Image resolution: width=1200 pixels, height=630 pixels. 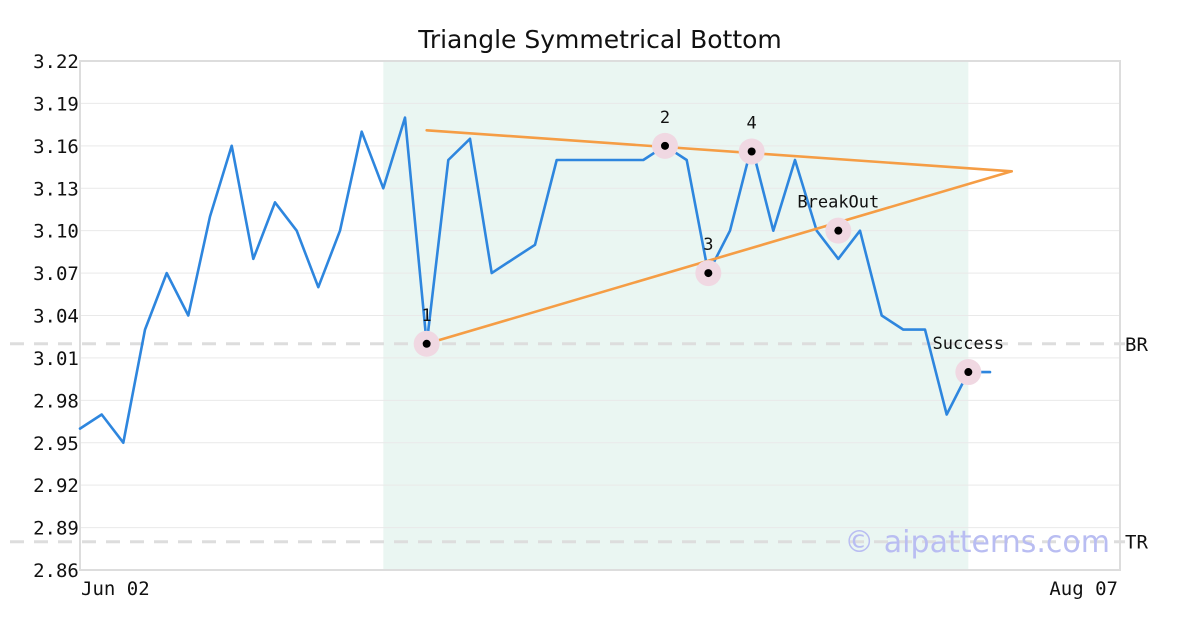 What do you see at coordinates (752, 123) in the screenshot?
I see `point-label: 4` at bounding box center [752, 123].